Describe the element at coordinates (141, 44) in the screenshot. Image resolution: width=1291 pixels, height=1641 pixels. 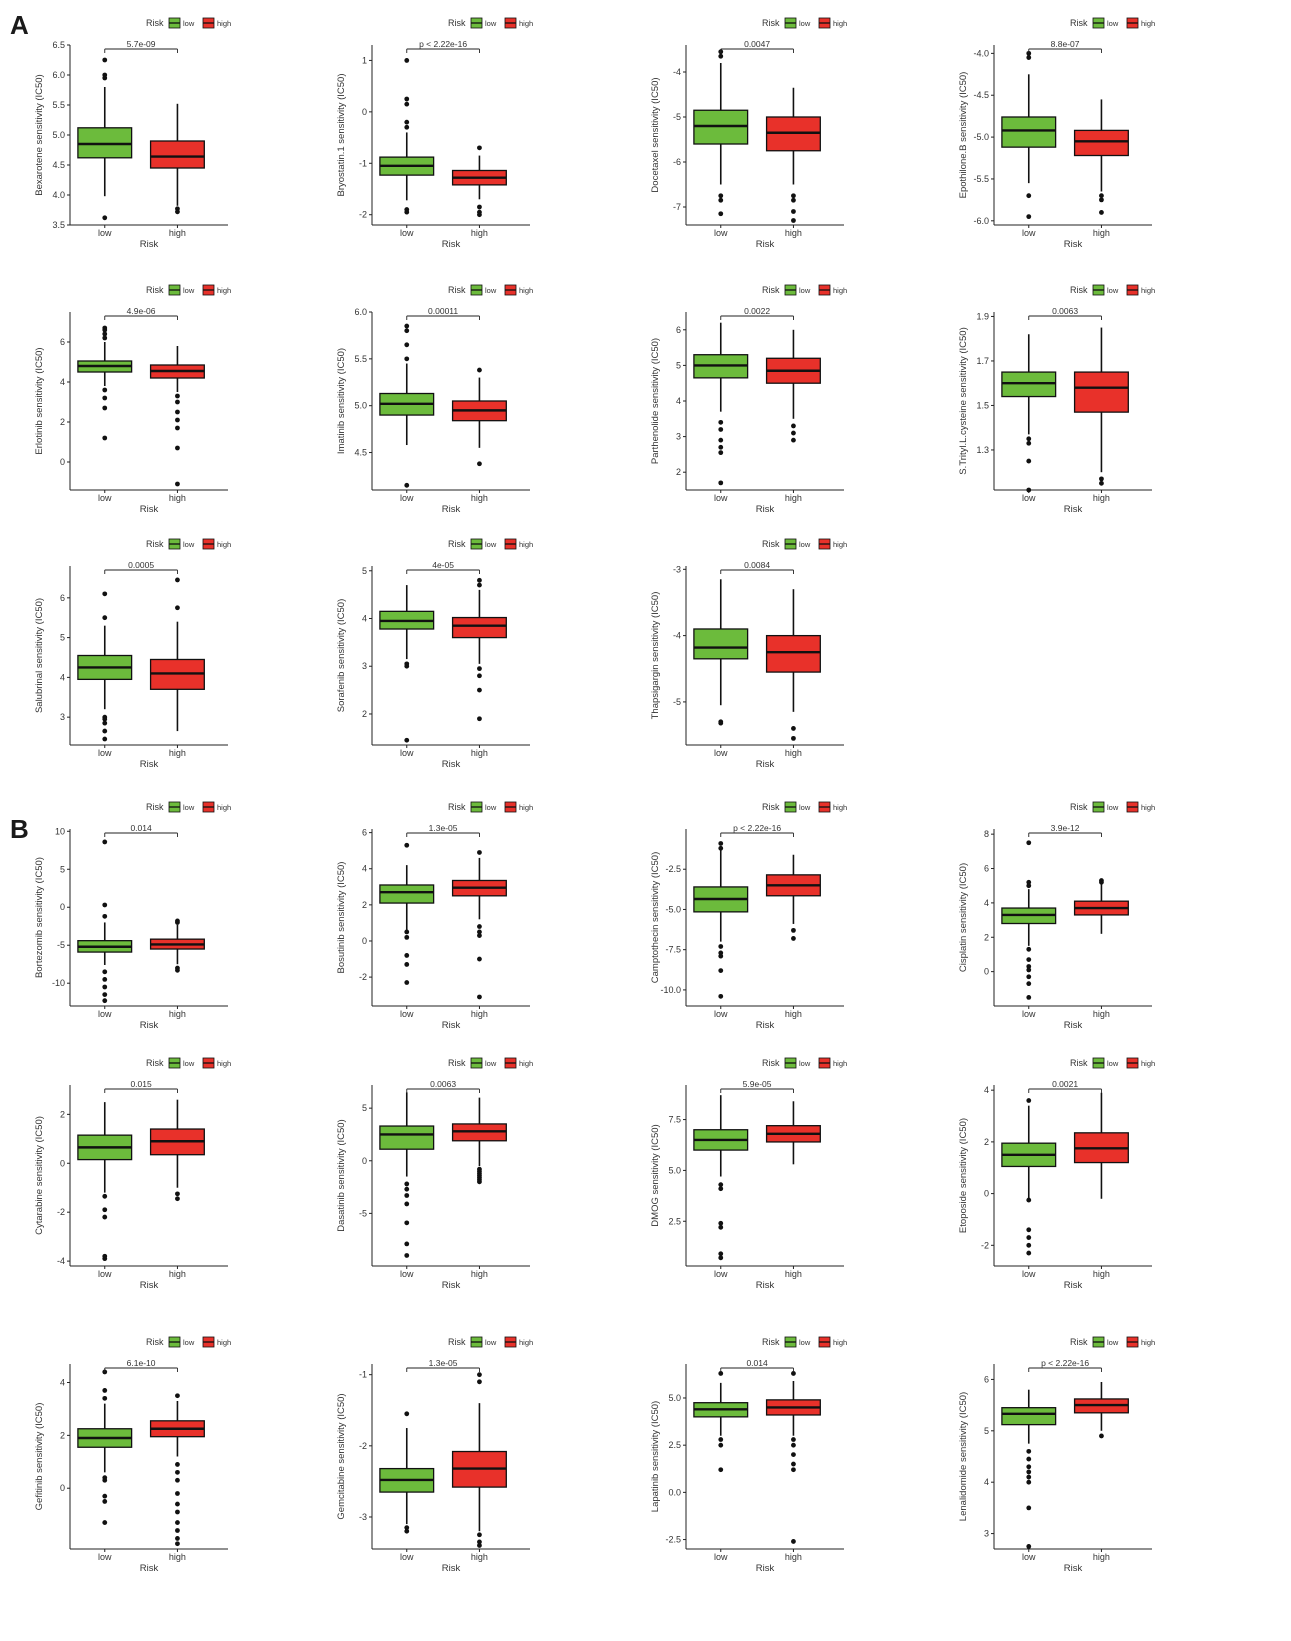
I see `pvalue-label: 5.7e-09` at that location.